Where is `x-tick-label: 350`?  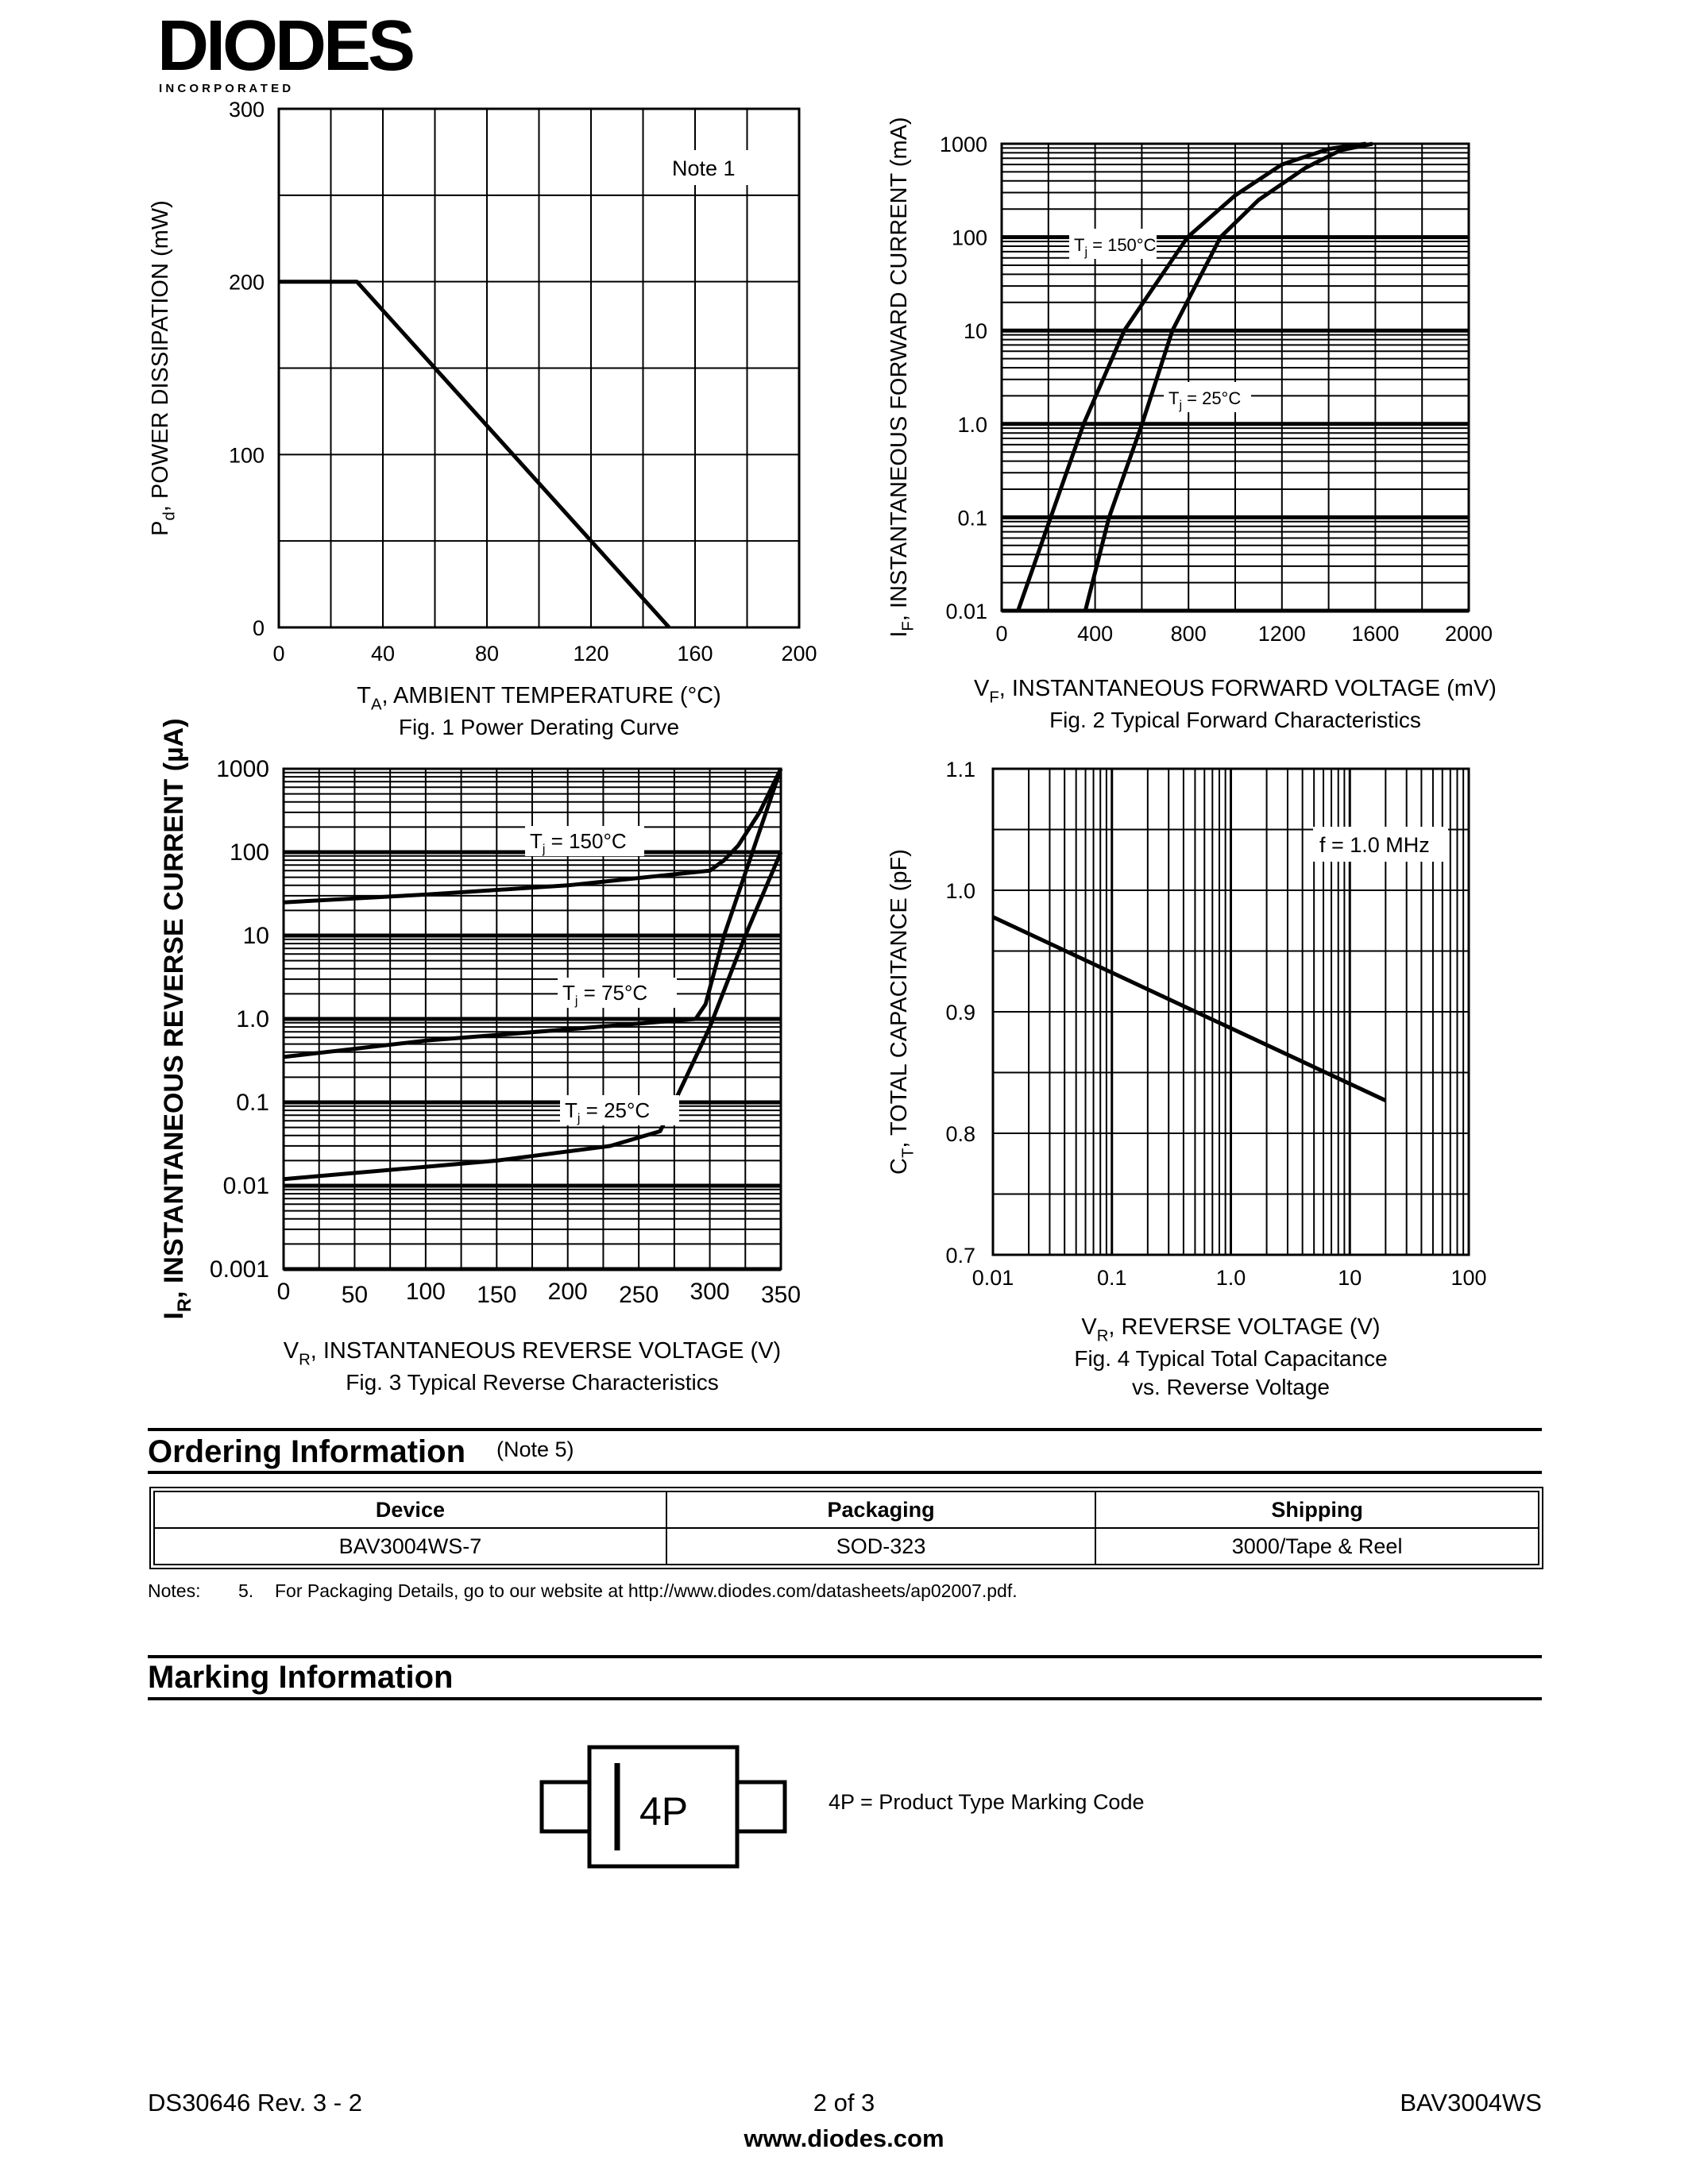 x-tick-label: 350 is located at coordinates (781, 1295).